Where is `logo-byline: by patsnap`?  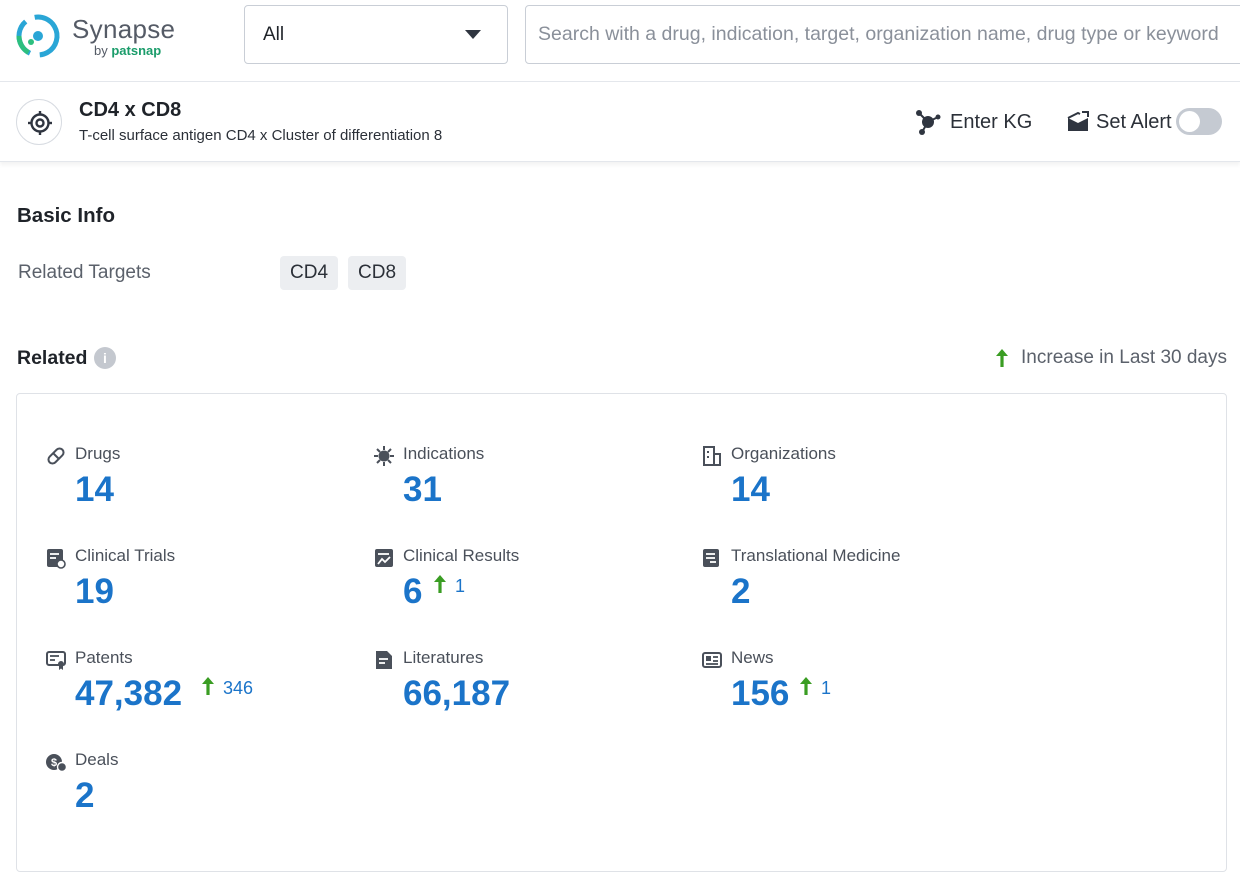
logo-byline: by patsnap is located at coordinates (127, 50).